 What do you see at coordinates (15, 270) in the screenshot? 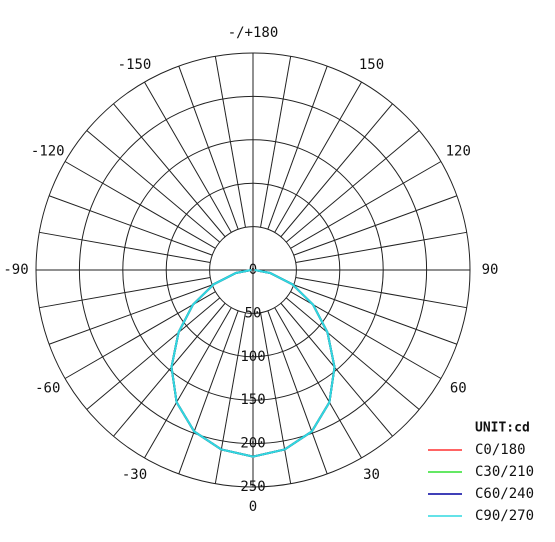
I see `angle-tick-label: -90` at bounding box center [15, 270].